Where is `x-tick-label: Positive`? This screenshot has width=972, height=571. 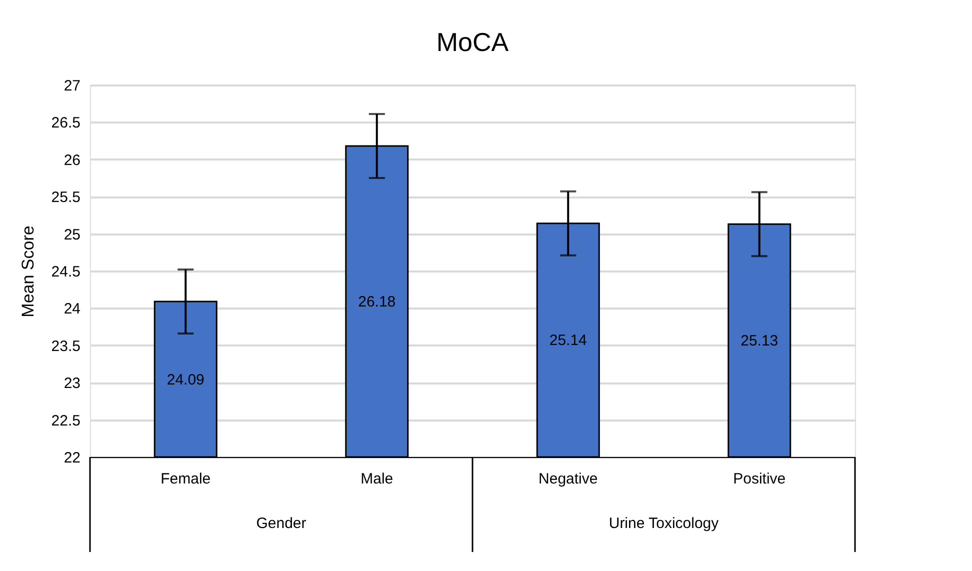
x-tick-label: Positive is located at coordinates (759, 479).